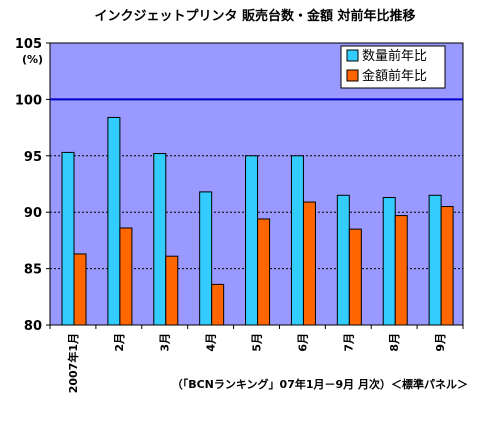 This screenshot has height=422, width=478. I want to click on y-tick-label: 80, so click(33, 326).